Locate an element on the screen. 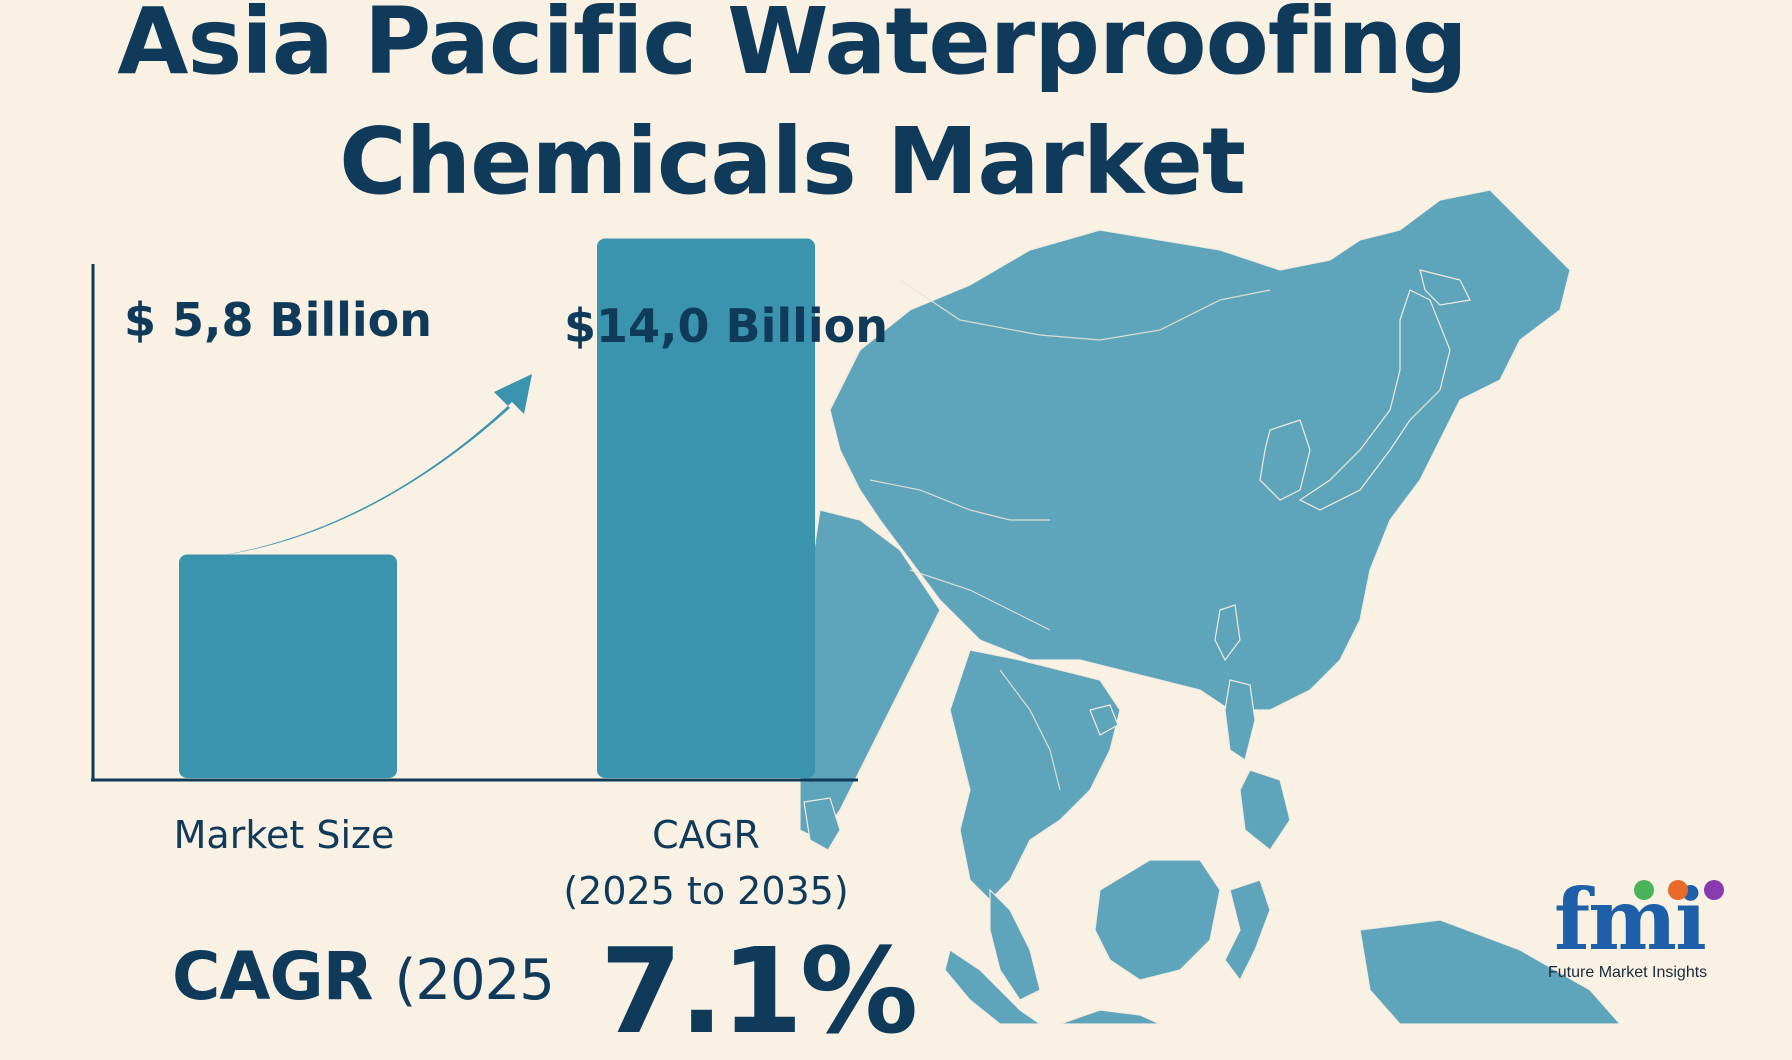  bar-market-size is located at coordinates (288, 666).